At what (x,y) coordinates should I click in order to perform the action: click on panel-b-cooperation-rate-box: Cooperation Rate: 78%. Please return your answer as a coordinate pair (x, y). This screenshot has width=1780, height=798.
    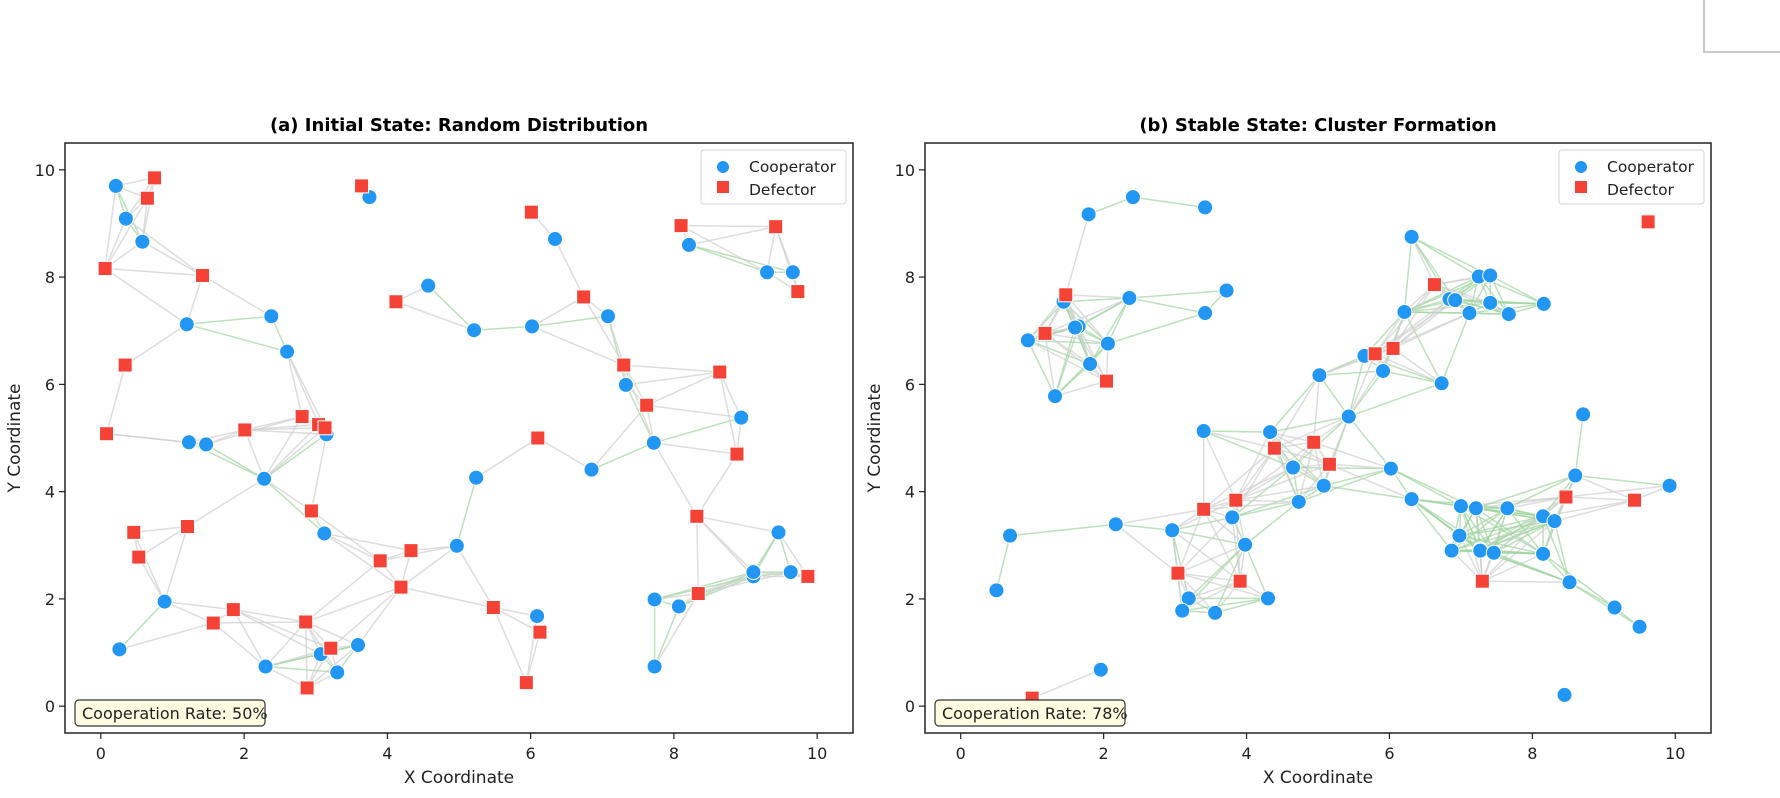
    Looking at the image, I should click on (1031, 713).